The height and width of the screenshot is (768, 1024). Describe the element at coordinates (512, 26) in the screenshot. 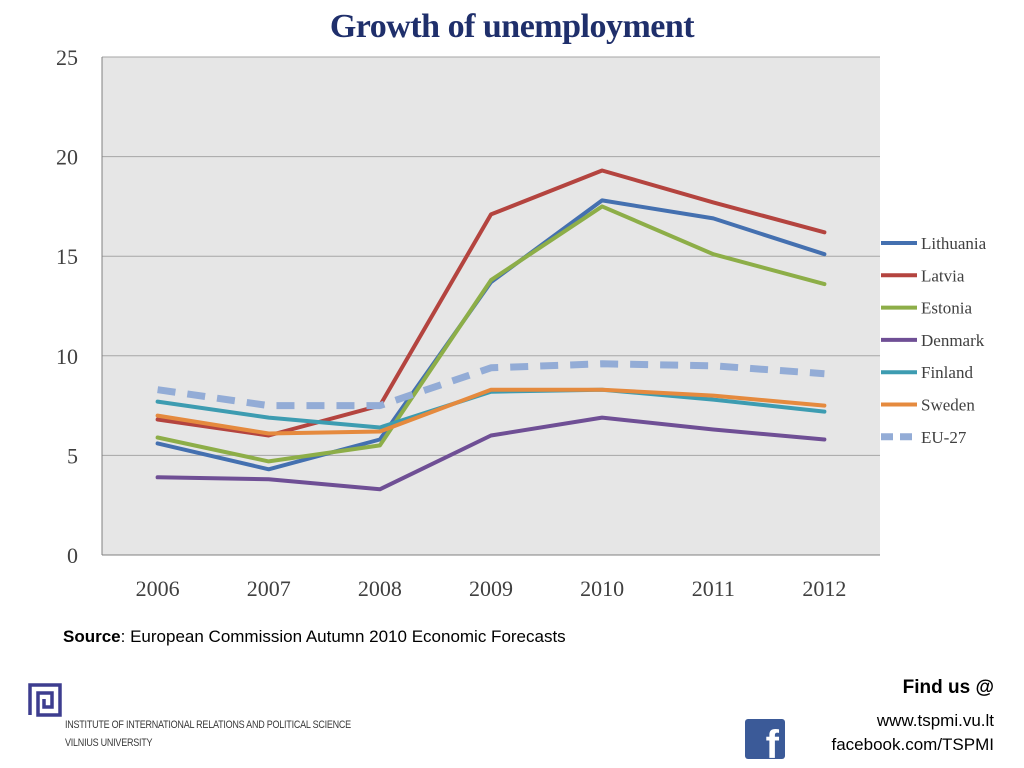

I see `slide-title: Growth of unemployment` at that location.